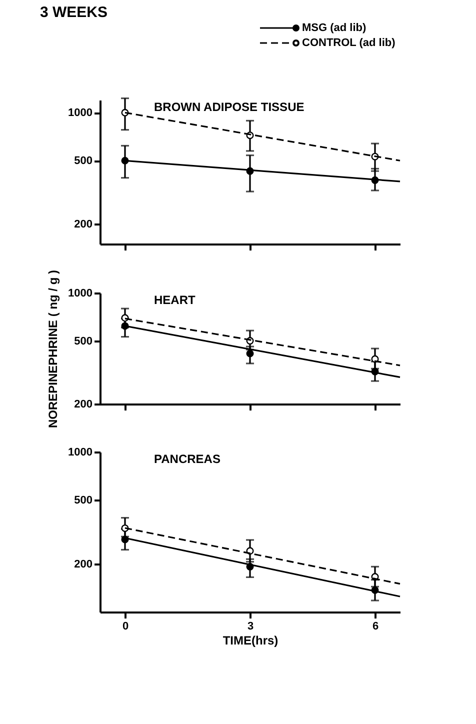 This screenshot has width=476, height=724. Describe the element at coordinates (187, 459) in the screenshot. I see `chart-title: PANCREAS` at that location.